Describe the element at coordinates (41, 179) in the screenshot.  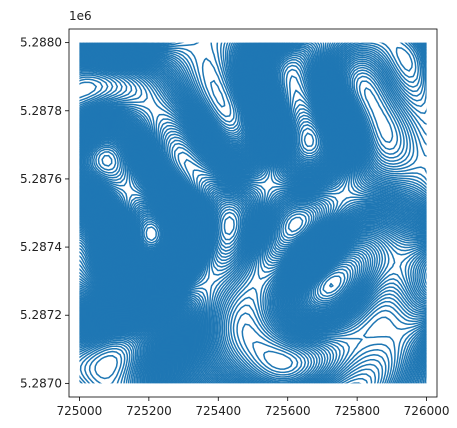
I see `y-tick-label: 5.2876` at that location.